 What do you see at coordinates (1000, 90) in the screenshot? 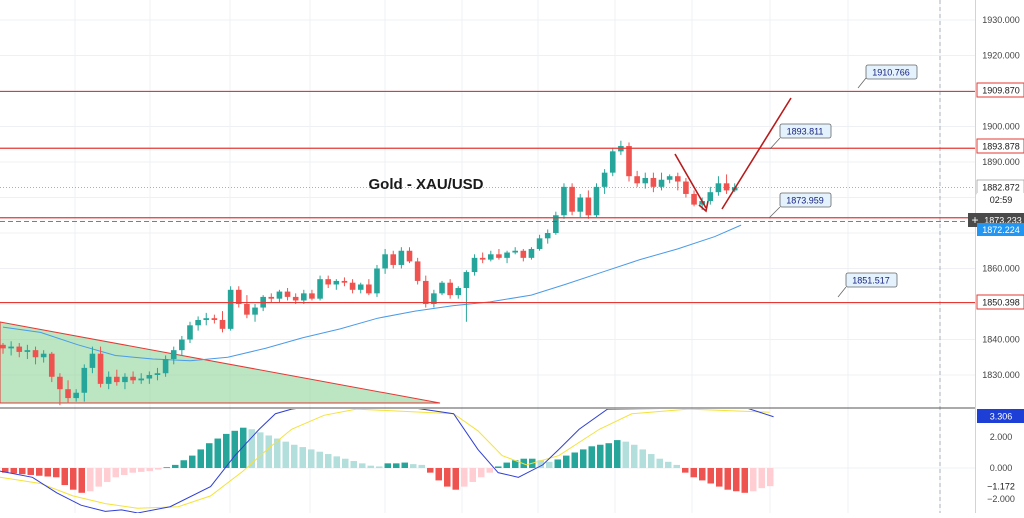
I see `tag-1909-box` at bounding box center [1000, 90].